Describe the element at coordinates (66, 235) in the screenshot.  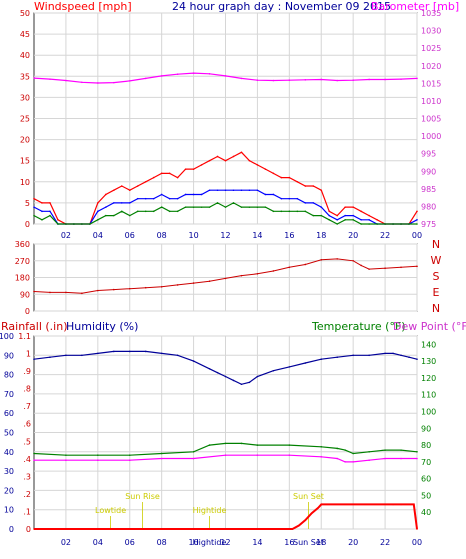
I see `wind-x-tick-label: 02` at that location.